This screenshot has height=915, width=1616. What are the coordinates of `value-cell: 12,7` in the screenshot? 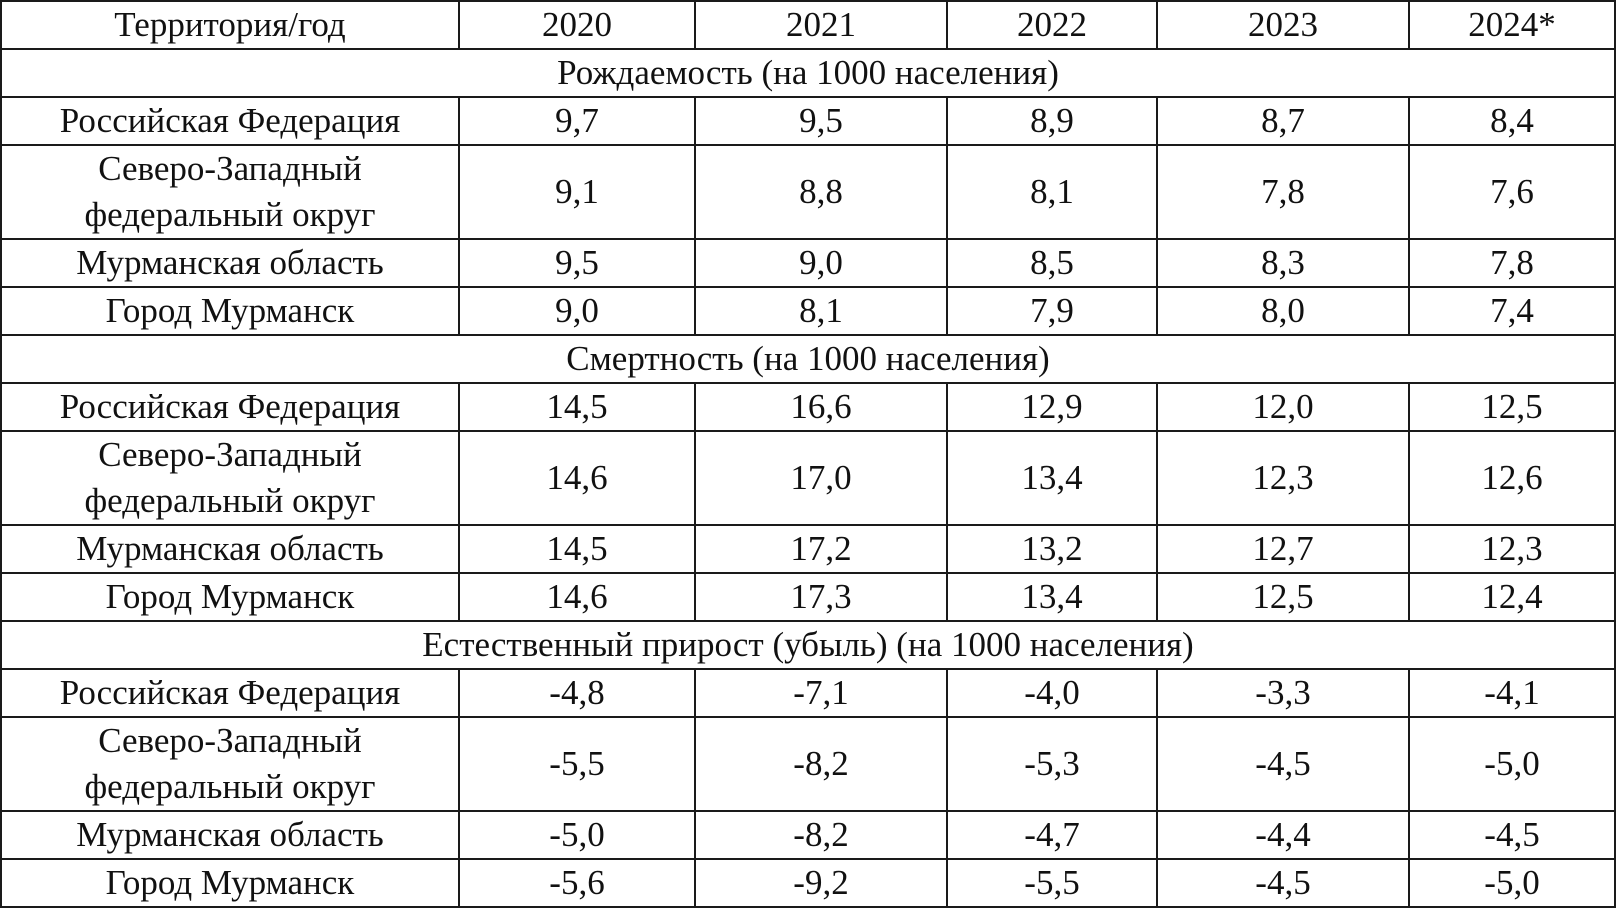 It's located at (1283, 549).